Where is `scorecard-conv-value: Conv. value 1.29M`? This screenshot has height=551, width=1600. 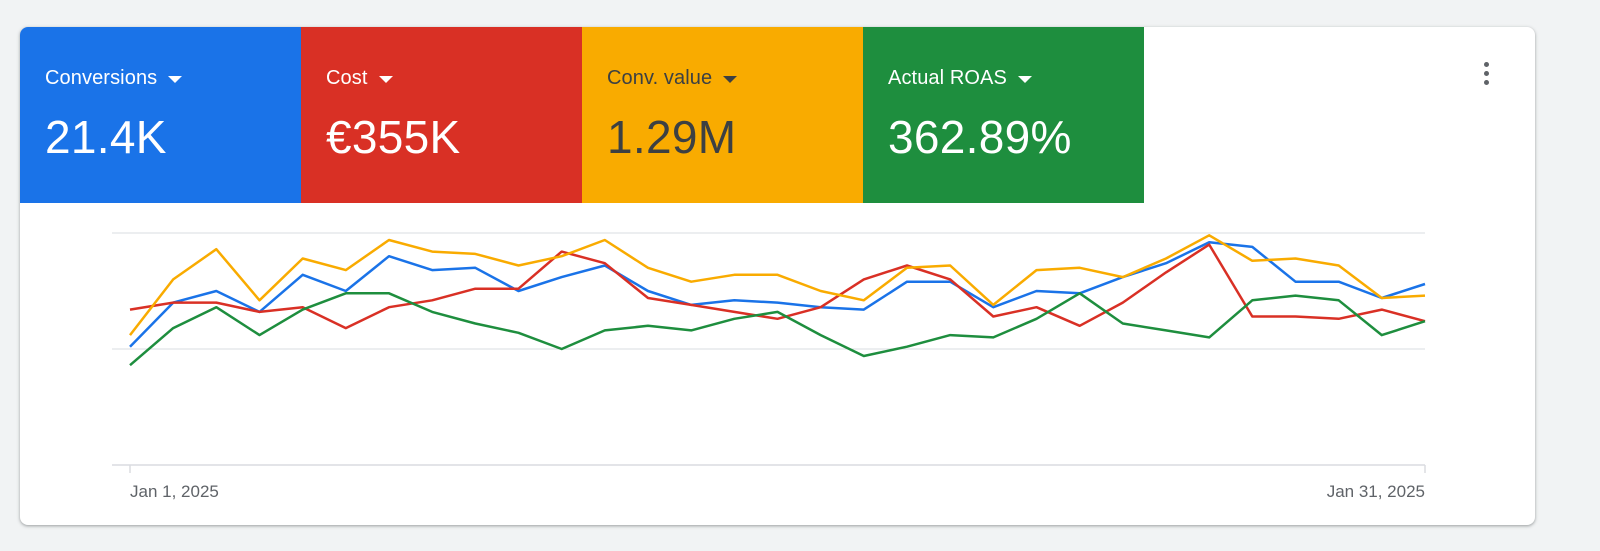 scorecard-conv-value: Conv. value 1.29M is located at coordinates (722, 115).